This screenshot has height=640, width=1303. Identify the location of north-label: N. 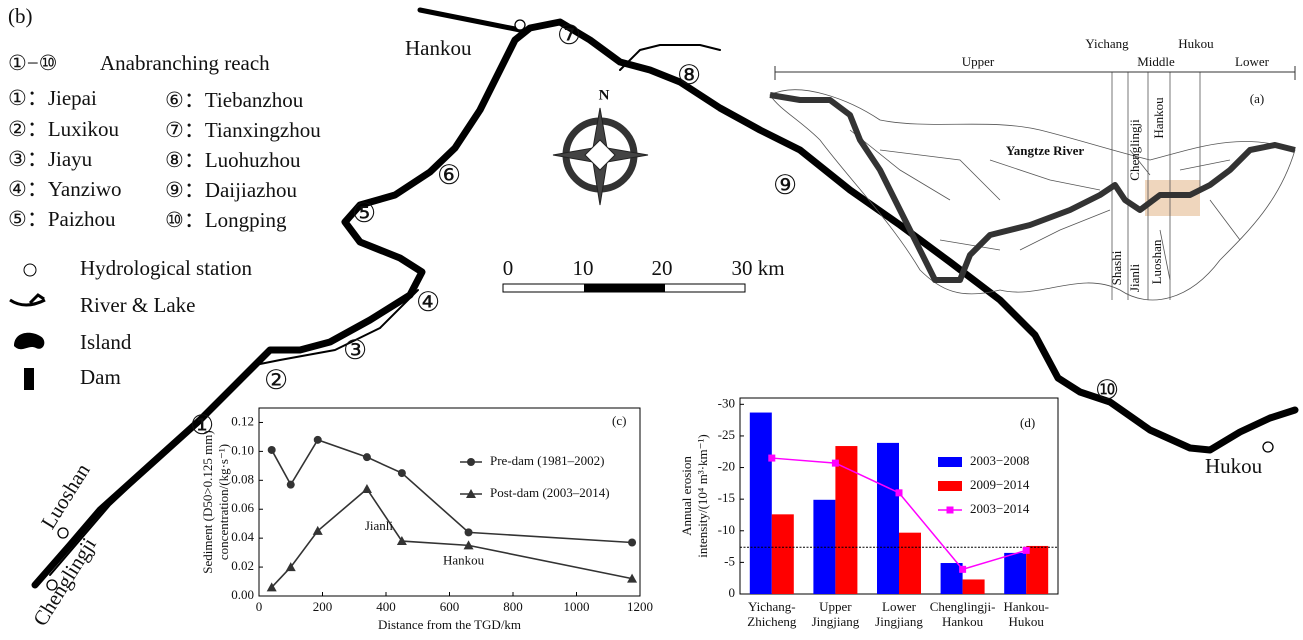
(604, 95).